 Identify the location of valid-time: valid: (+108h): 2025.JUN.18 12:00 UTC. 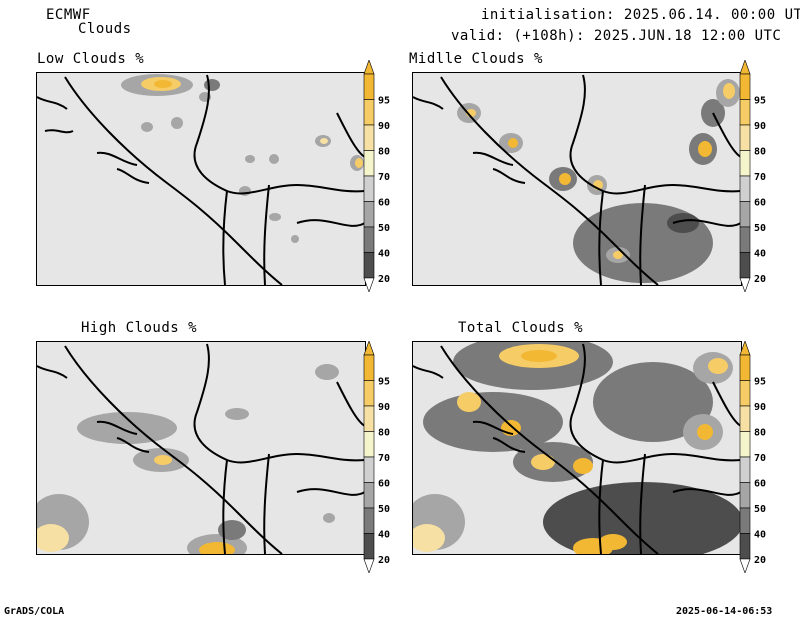
(616, 36).